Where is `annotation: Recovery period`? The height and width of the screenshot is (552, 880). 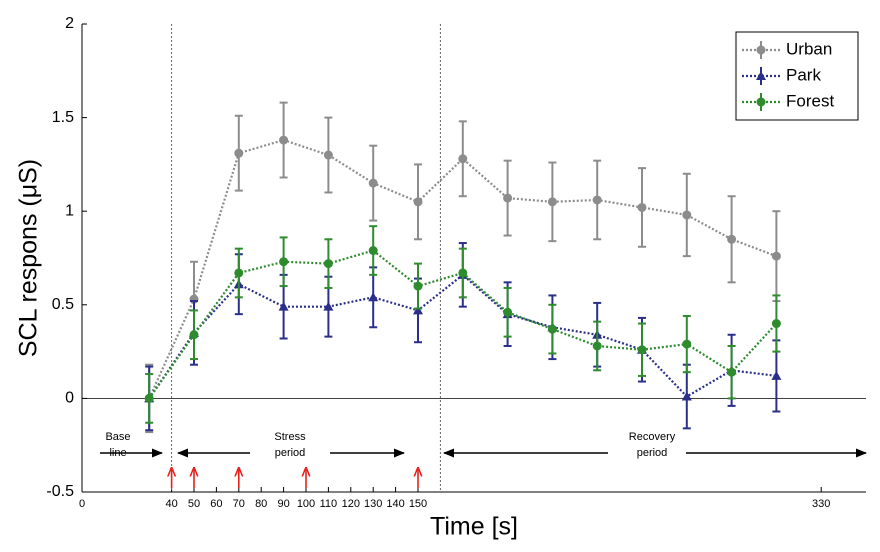 annotation: Recovery period is located at coordinates (652, 445).